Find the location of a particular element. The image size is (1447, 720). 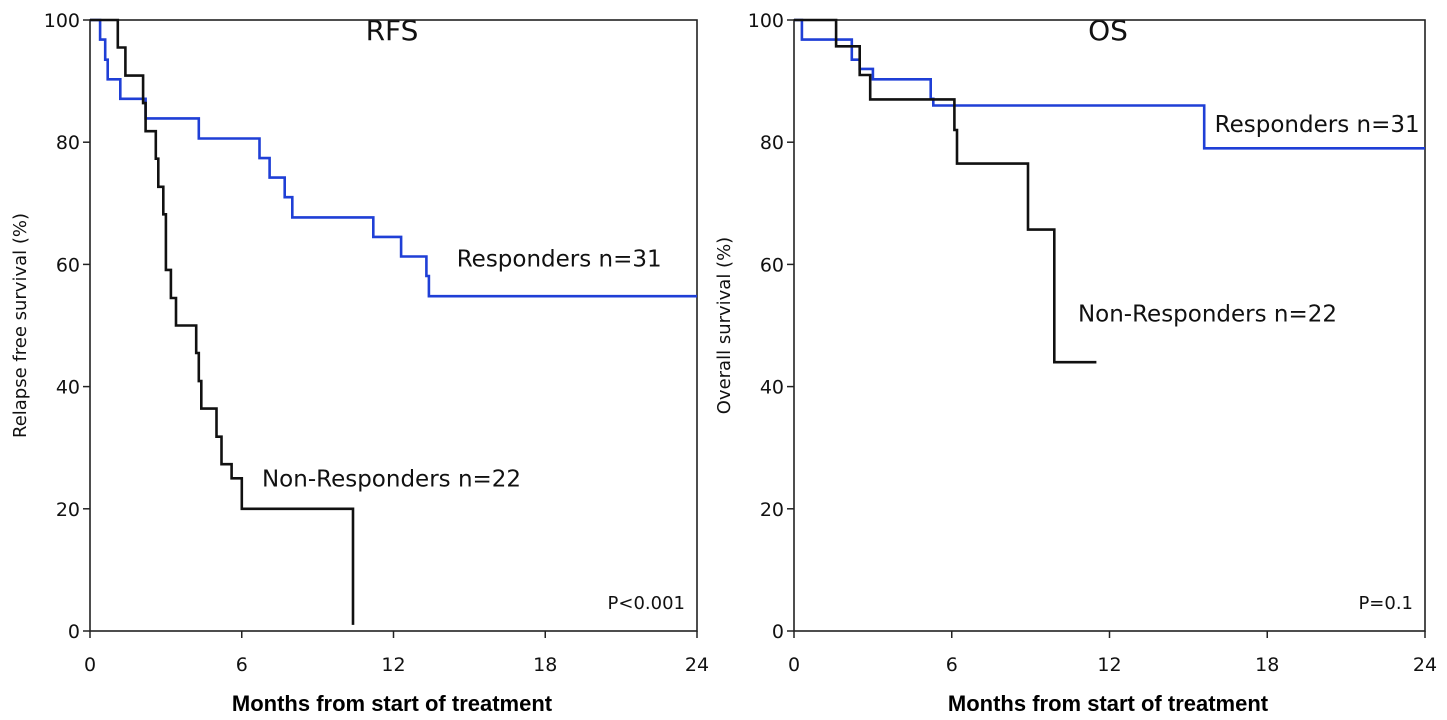

p-value-annotation: P<0.001 is located at coordinates (646, 603).